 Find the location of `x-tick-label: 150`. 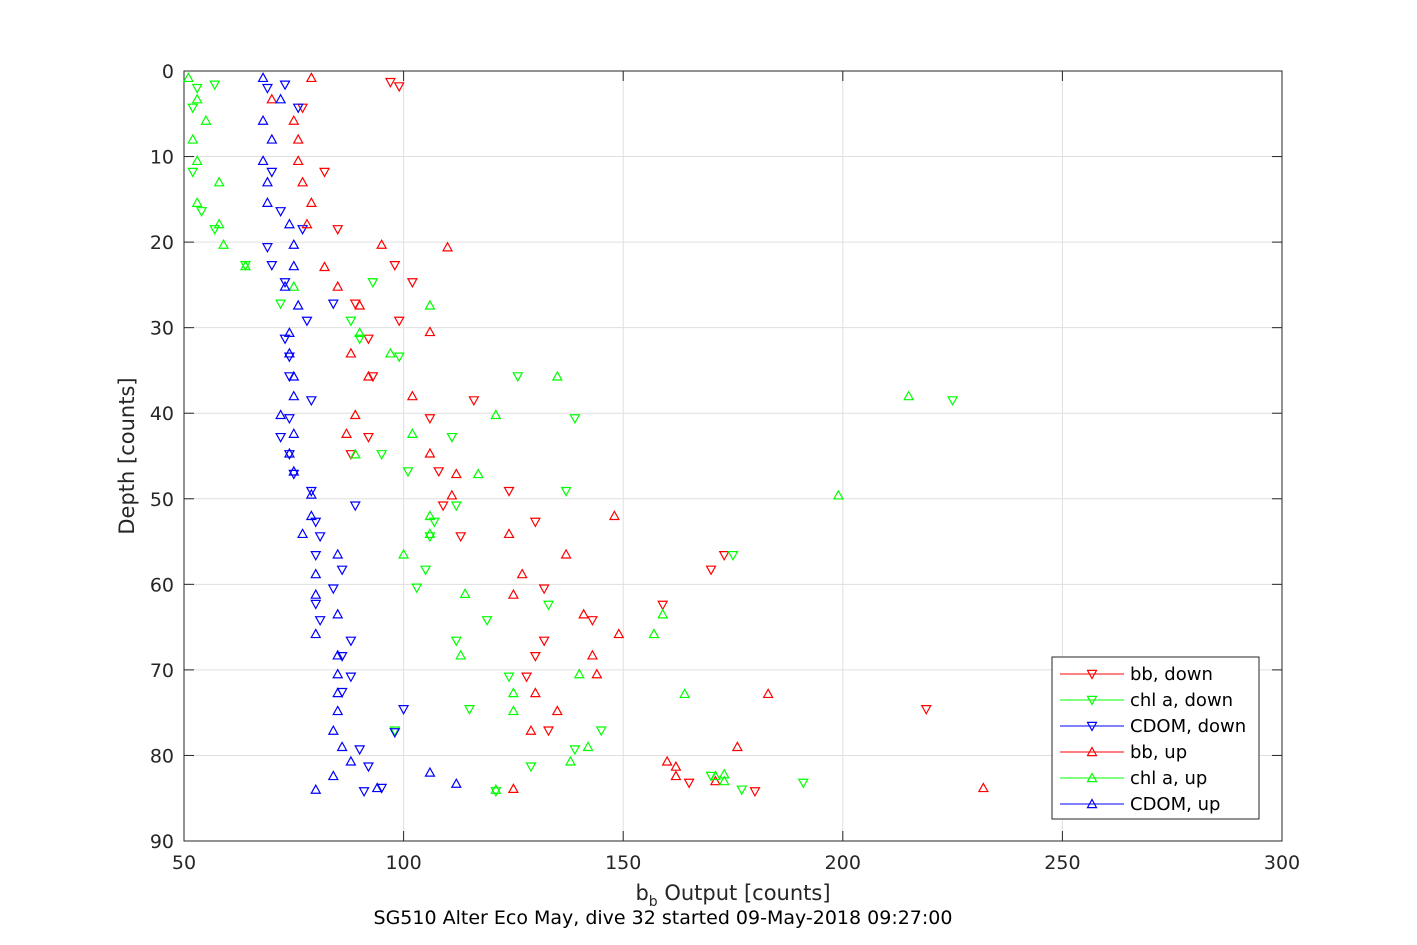

x-tick-label: 150 is located at coordinates (623, 863).